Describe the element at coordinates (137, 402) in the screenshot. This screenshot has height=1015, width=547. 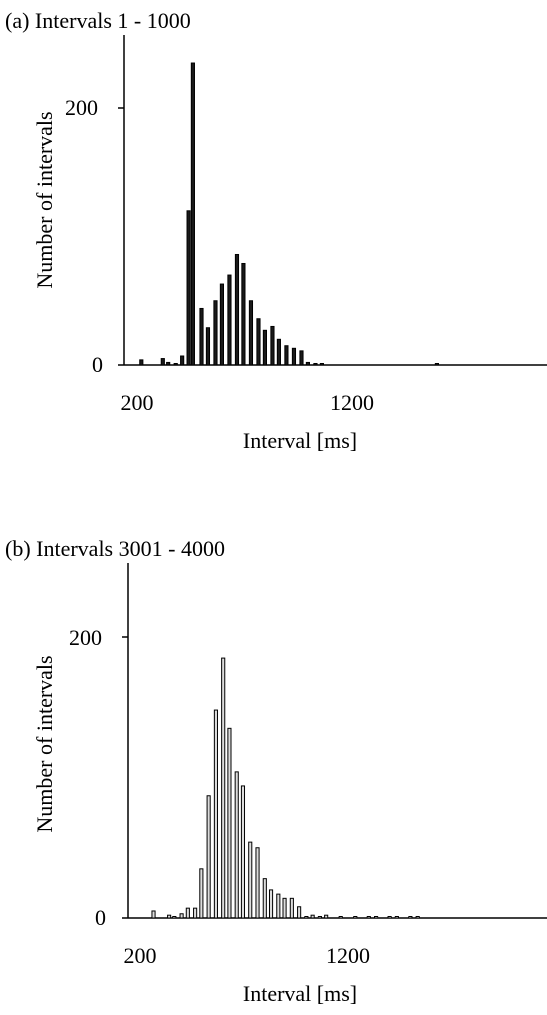
I see `panel-a-xtick-200: 200` at that location.